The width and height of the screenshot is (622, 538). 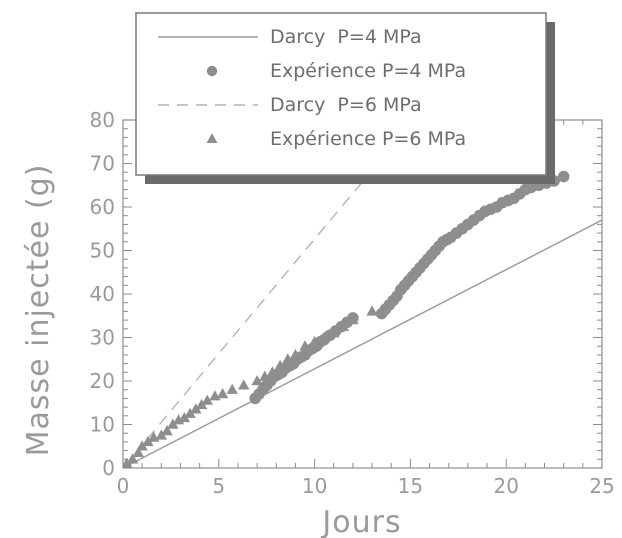 I want to click on x-tick-label: 5, so click(x=218, y=486).